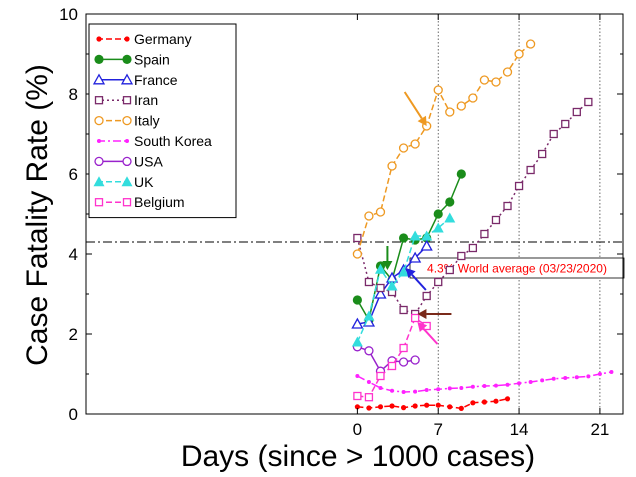 Image resolution: width=636 pixels, height=477 pixels. Describe the element at coordinates (517, 269) in the screenshot. I see `world-average-label: 4.3% World average (03/23/2020)` at that location.